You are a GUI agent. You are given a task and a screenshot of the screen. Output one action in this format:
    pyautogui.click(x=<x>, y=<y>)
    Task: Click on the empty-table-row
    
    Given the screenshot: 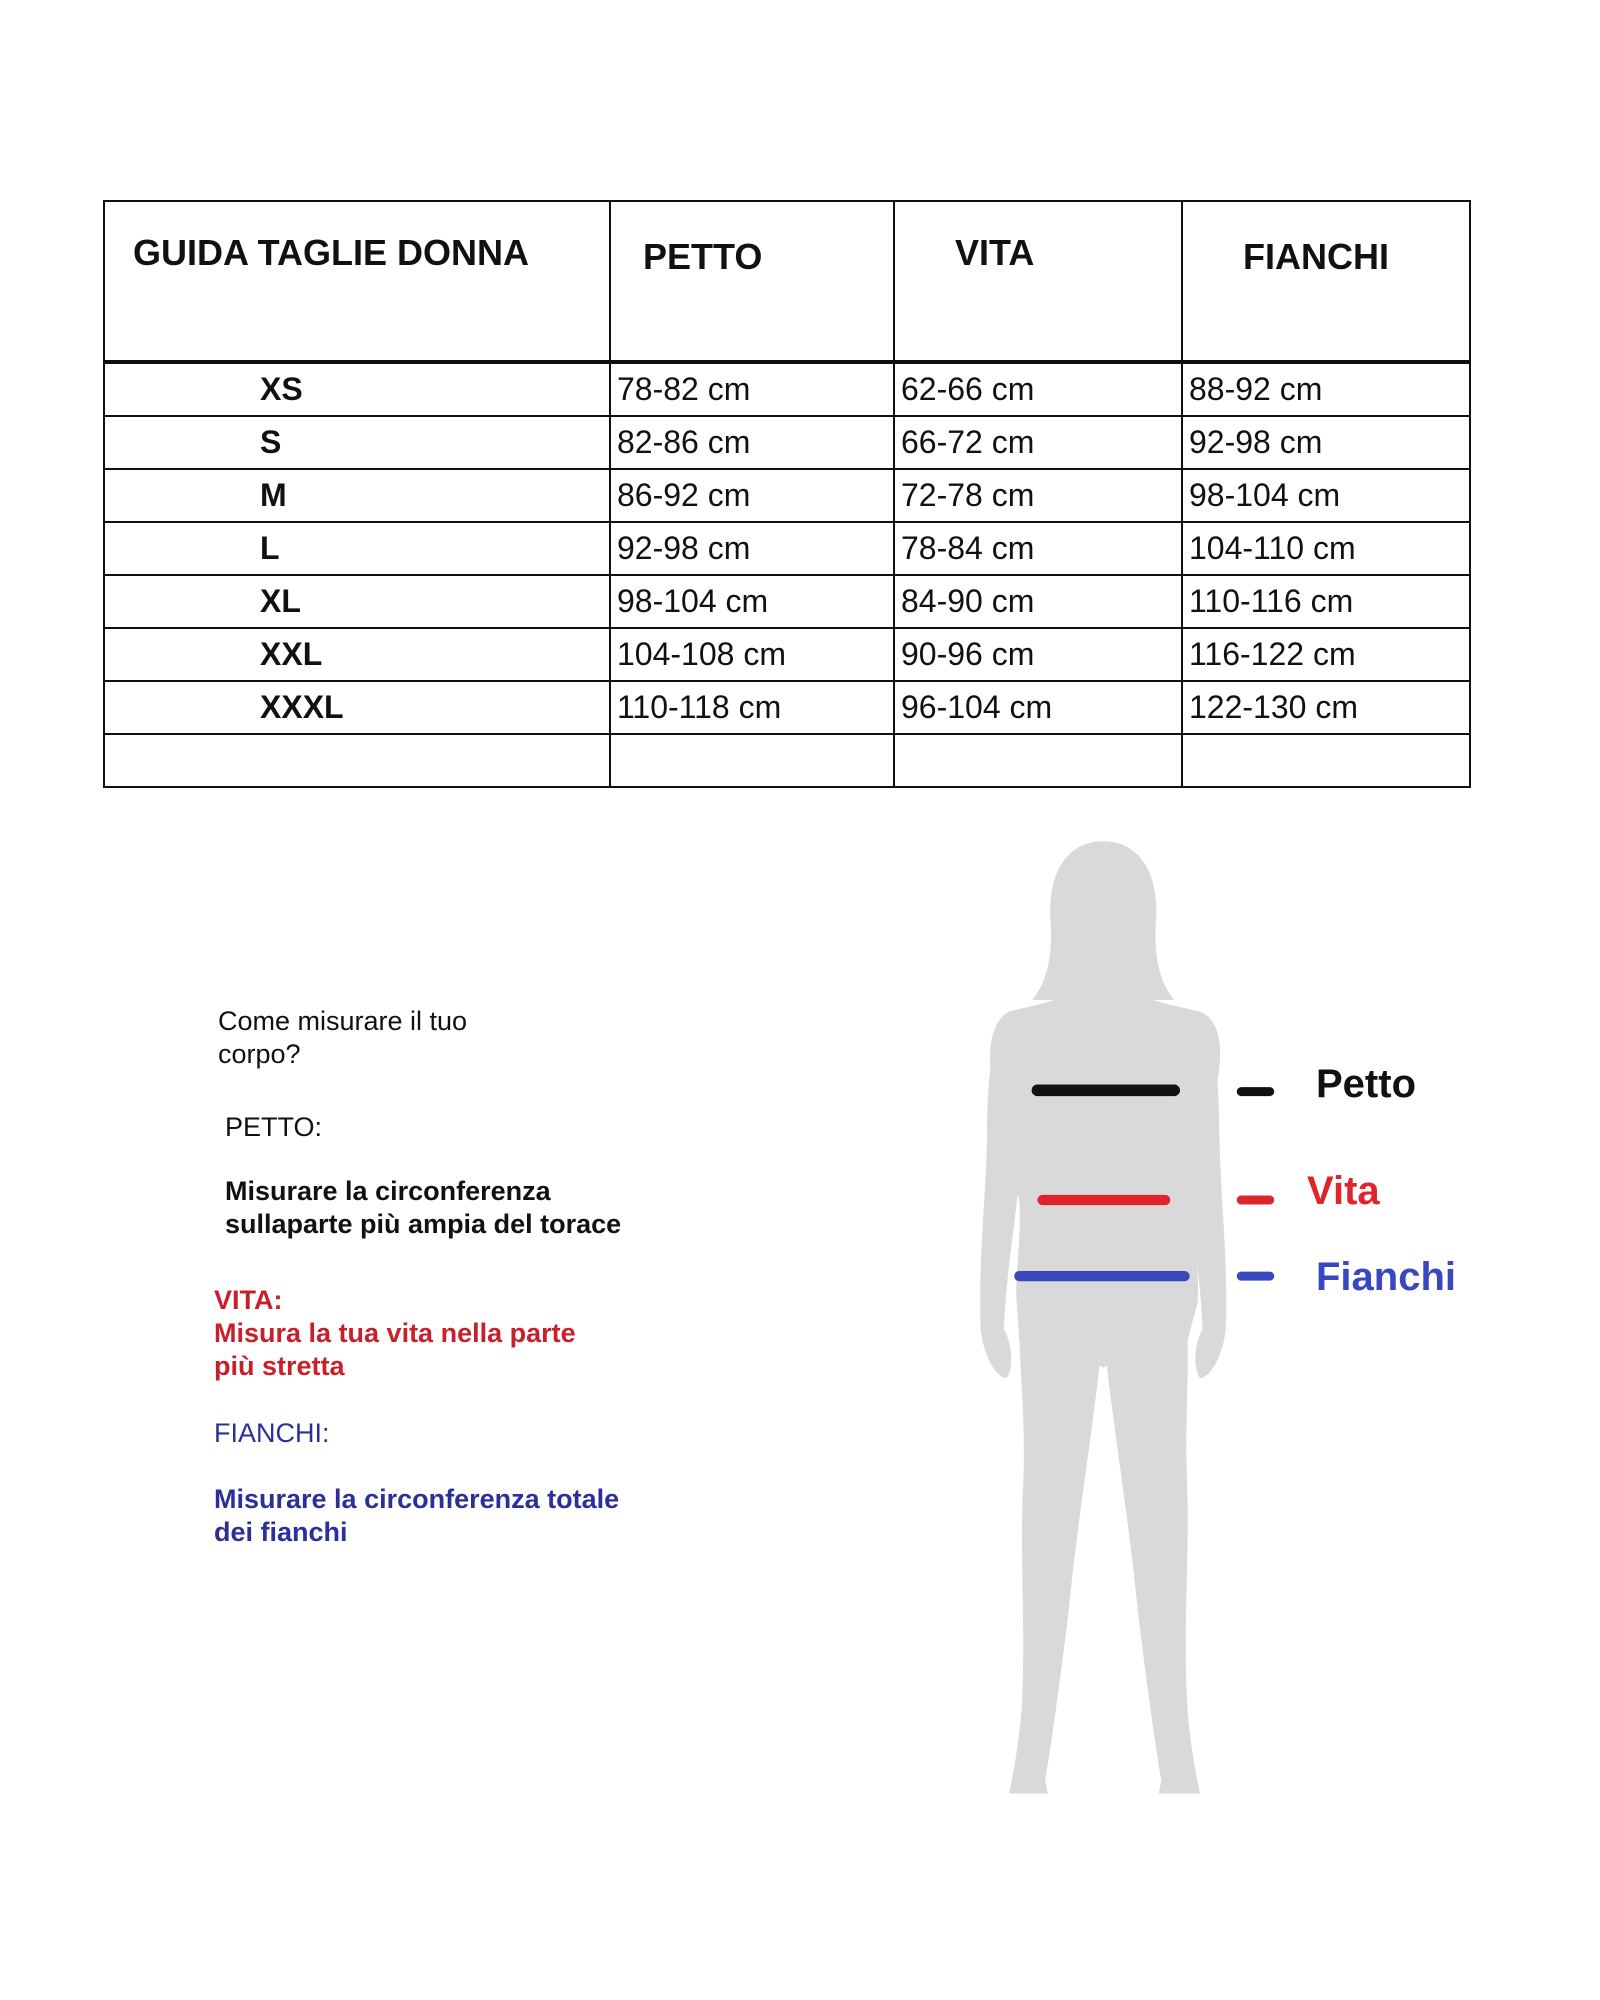 What is the action you would take?
    pyautogui.click(x=787, y=760)
    